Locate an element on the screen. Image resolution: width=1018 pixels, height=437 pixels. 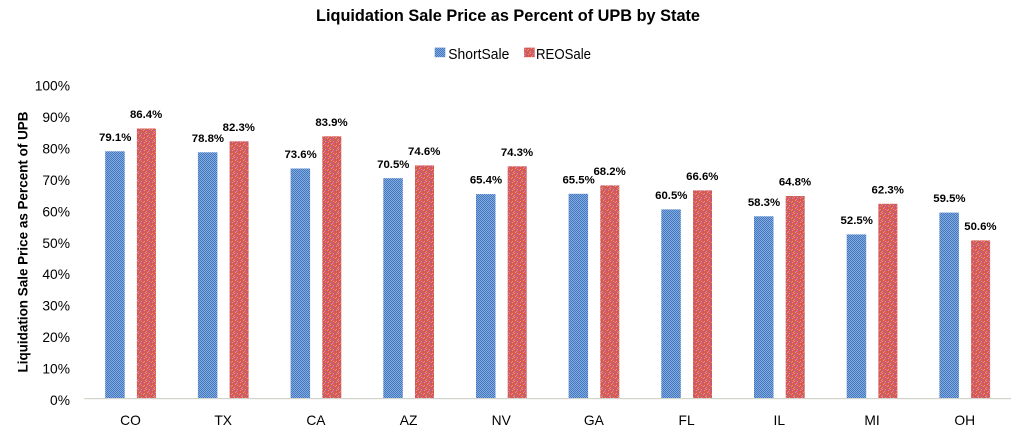
svg-text: 66.6% is located at coordinates (702, 177).